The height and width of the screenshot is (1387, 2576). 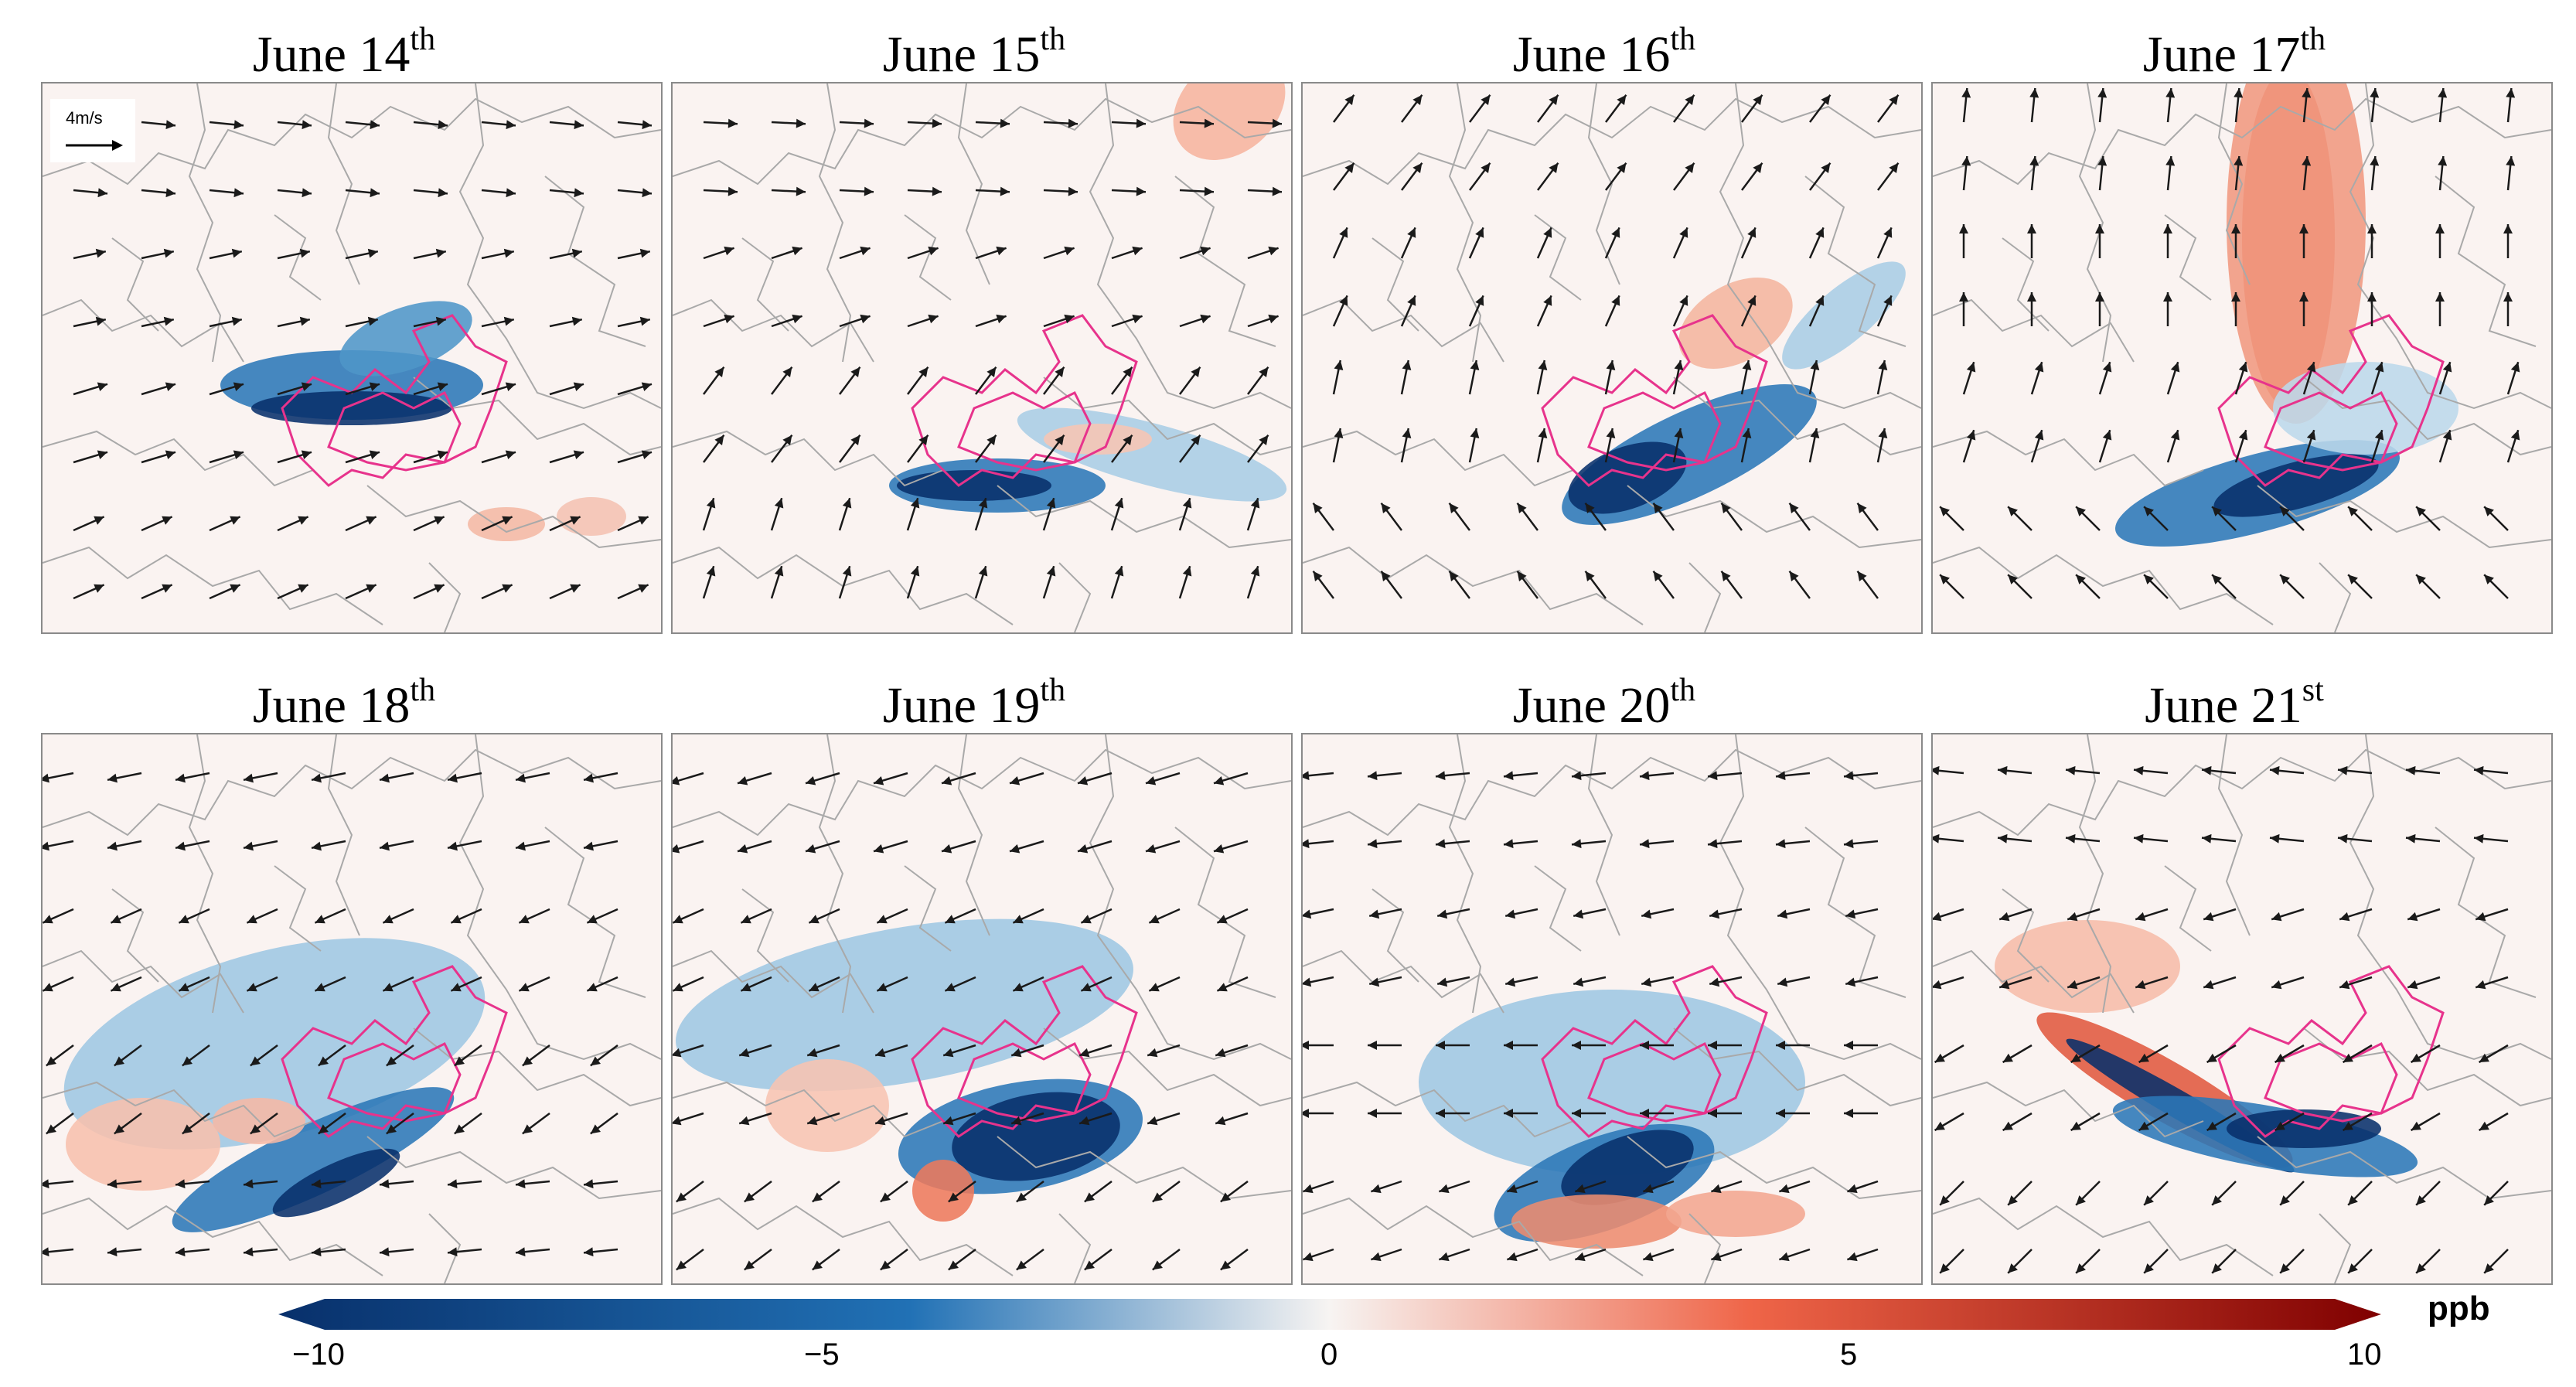 What do you see at coordinates (1849, 1355) in the screenshot?
I see `colorbar-tick-5: 5` at bounding box center [1849, 1355].